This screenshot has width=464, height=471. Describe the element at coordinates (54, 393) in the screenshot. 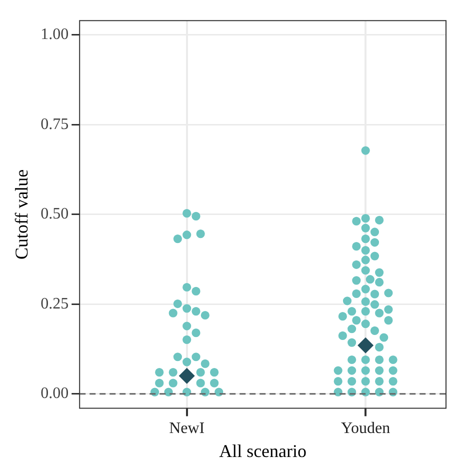

I see `y-tick-label: 0.00` at that location.